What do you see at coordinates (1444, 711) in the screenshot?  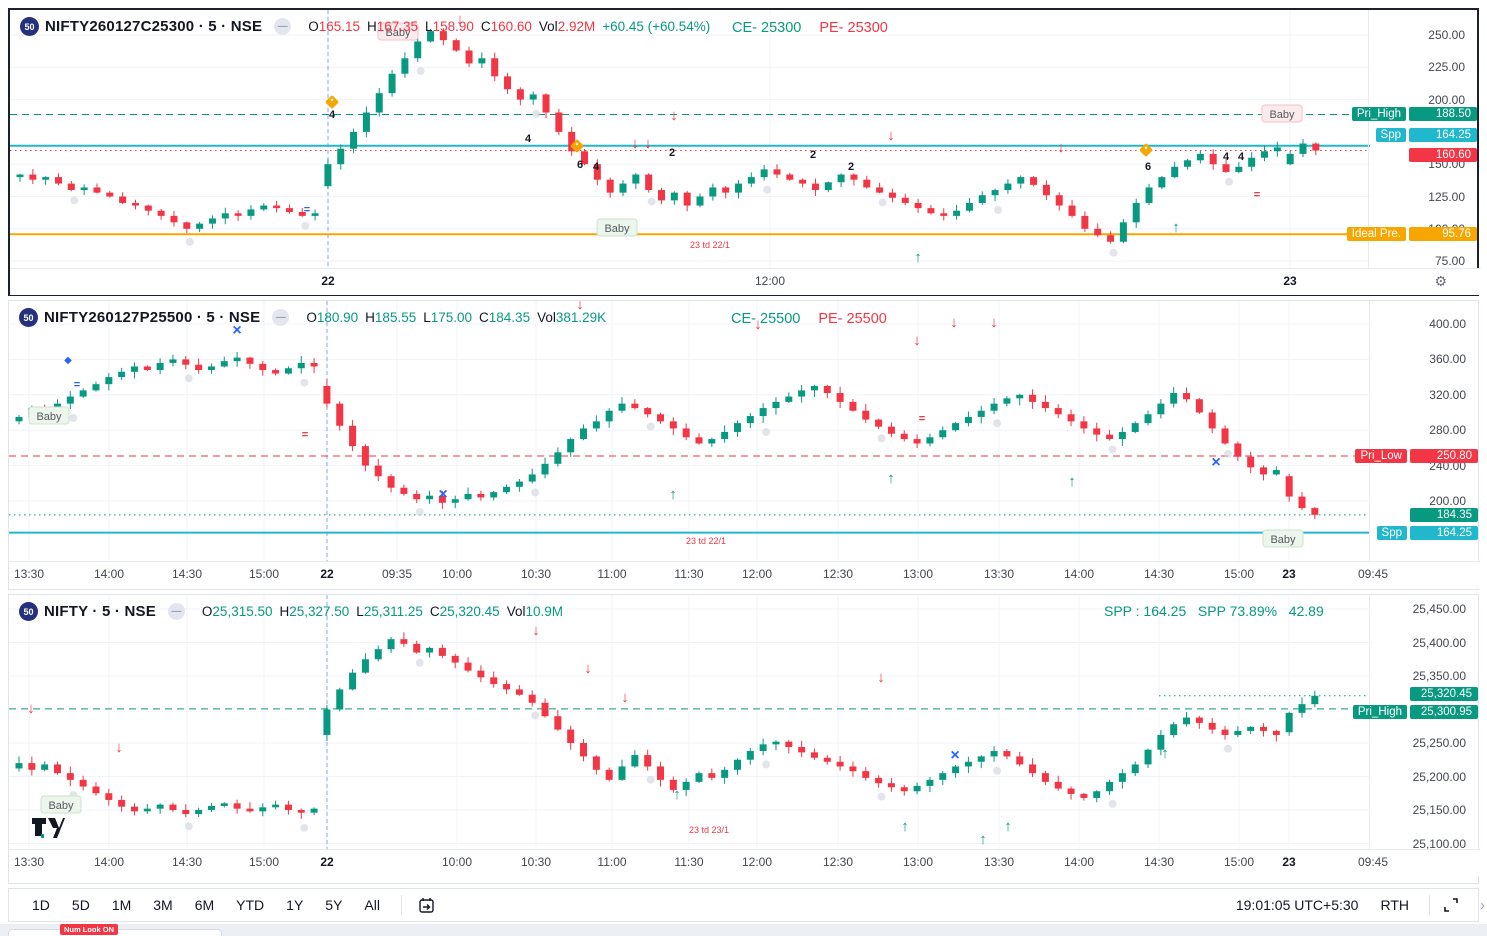 I see `price-level-value: 25,300.95` at bounding box center [1444, 711].